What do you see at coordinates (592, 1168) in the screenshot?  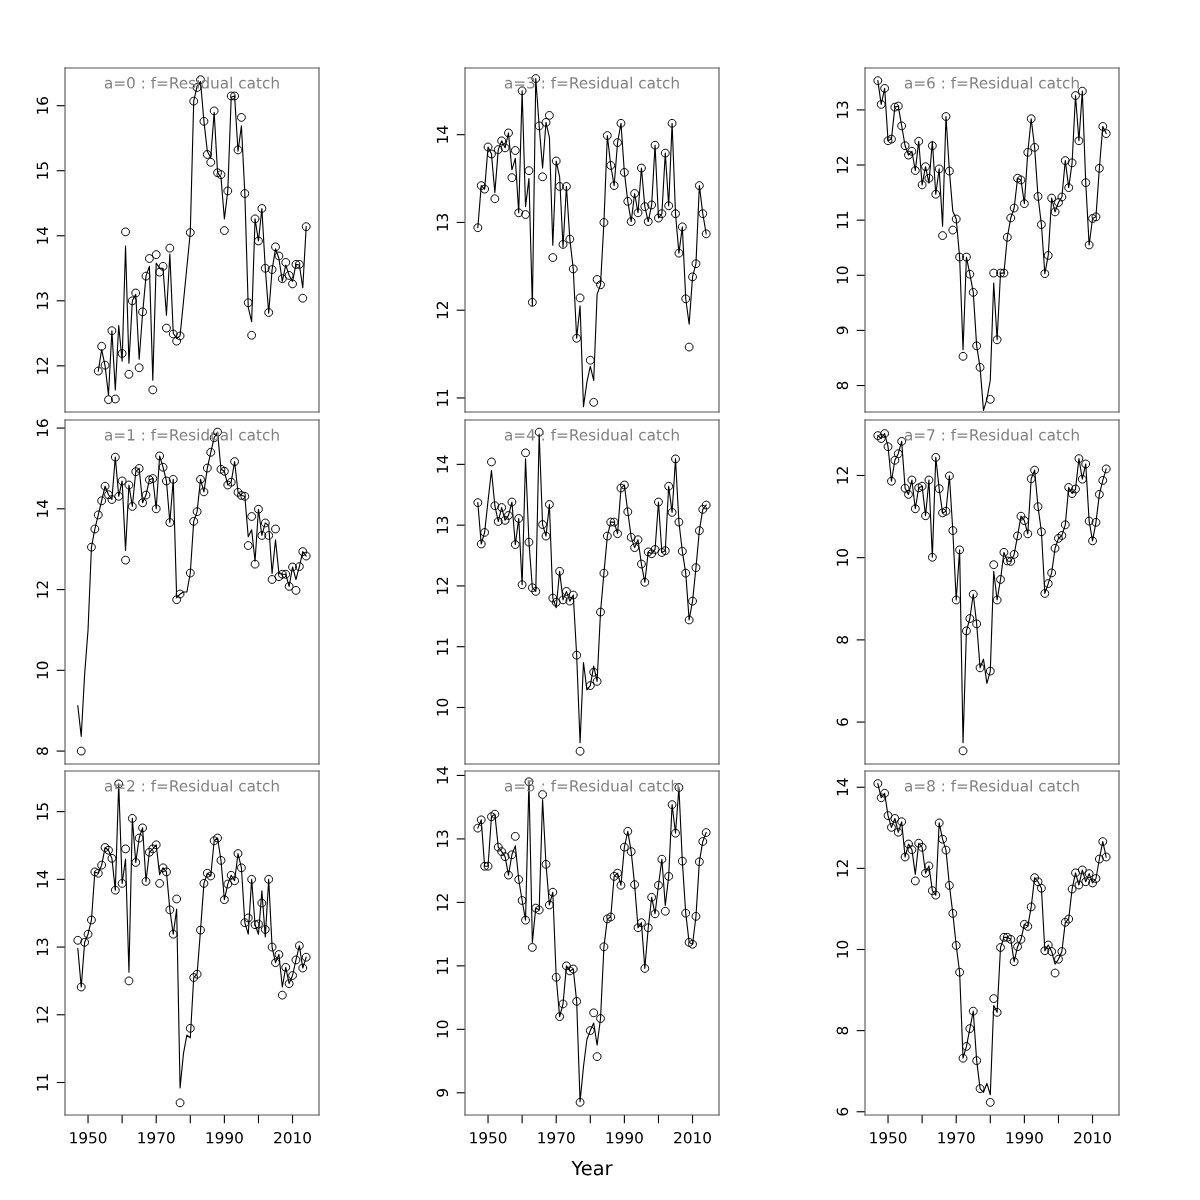 I see `x-axis-title: Year` at bounding box center [592, 1168].